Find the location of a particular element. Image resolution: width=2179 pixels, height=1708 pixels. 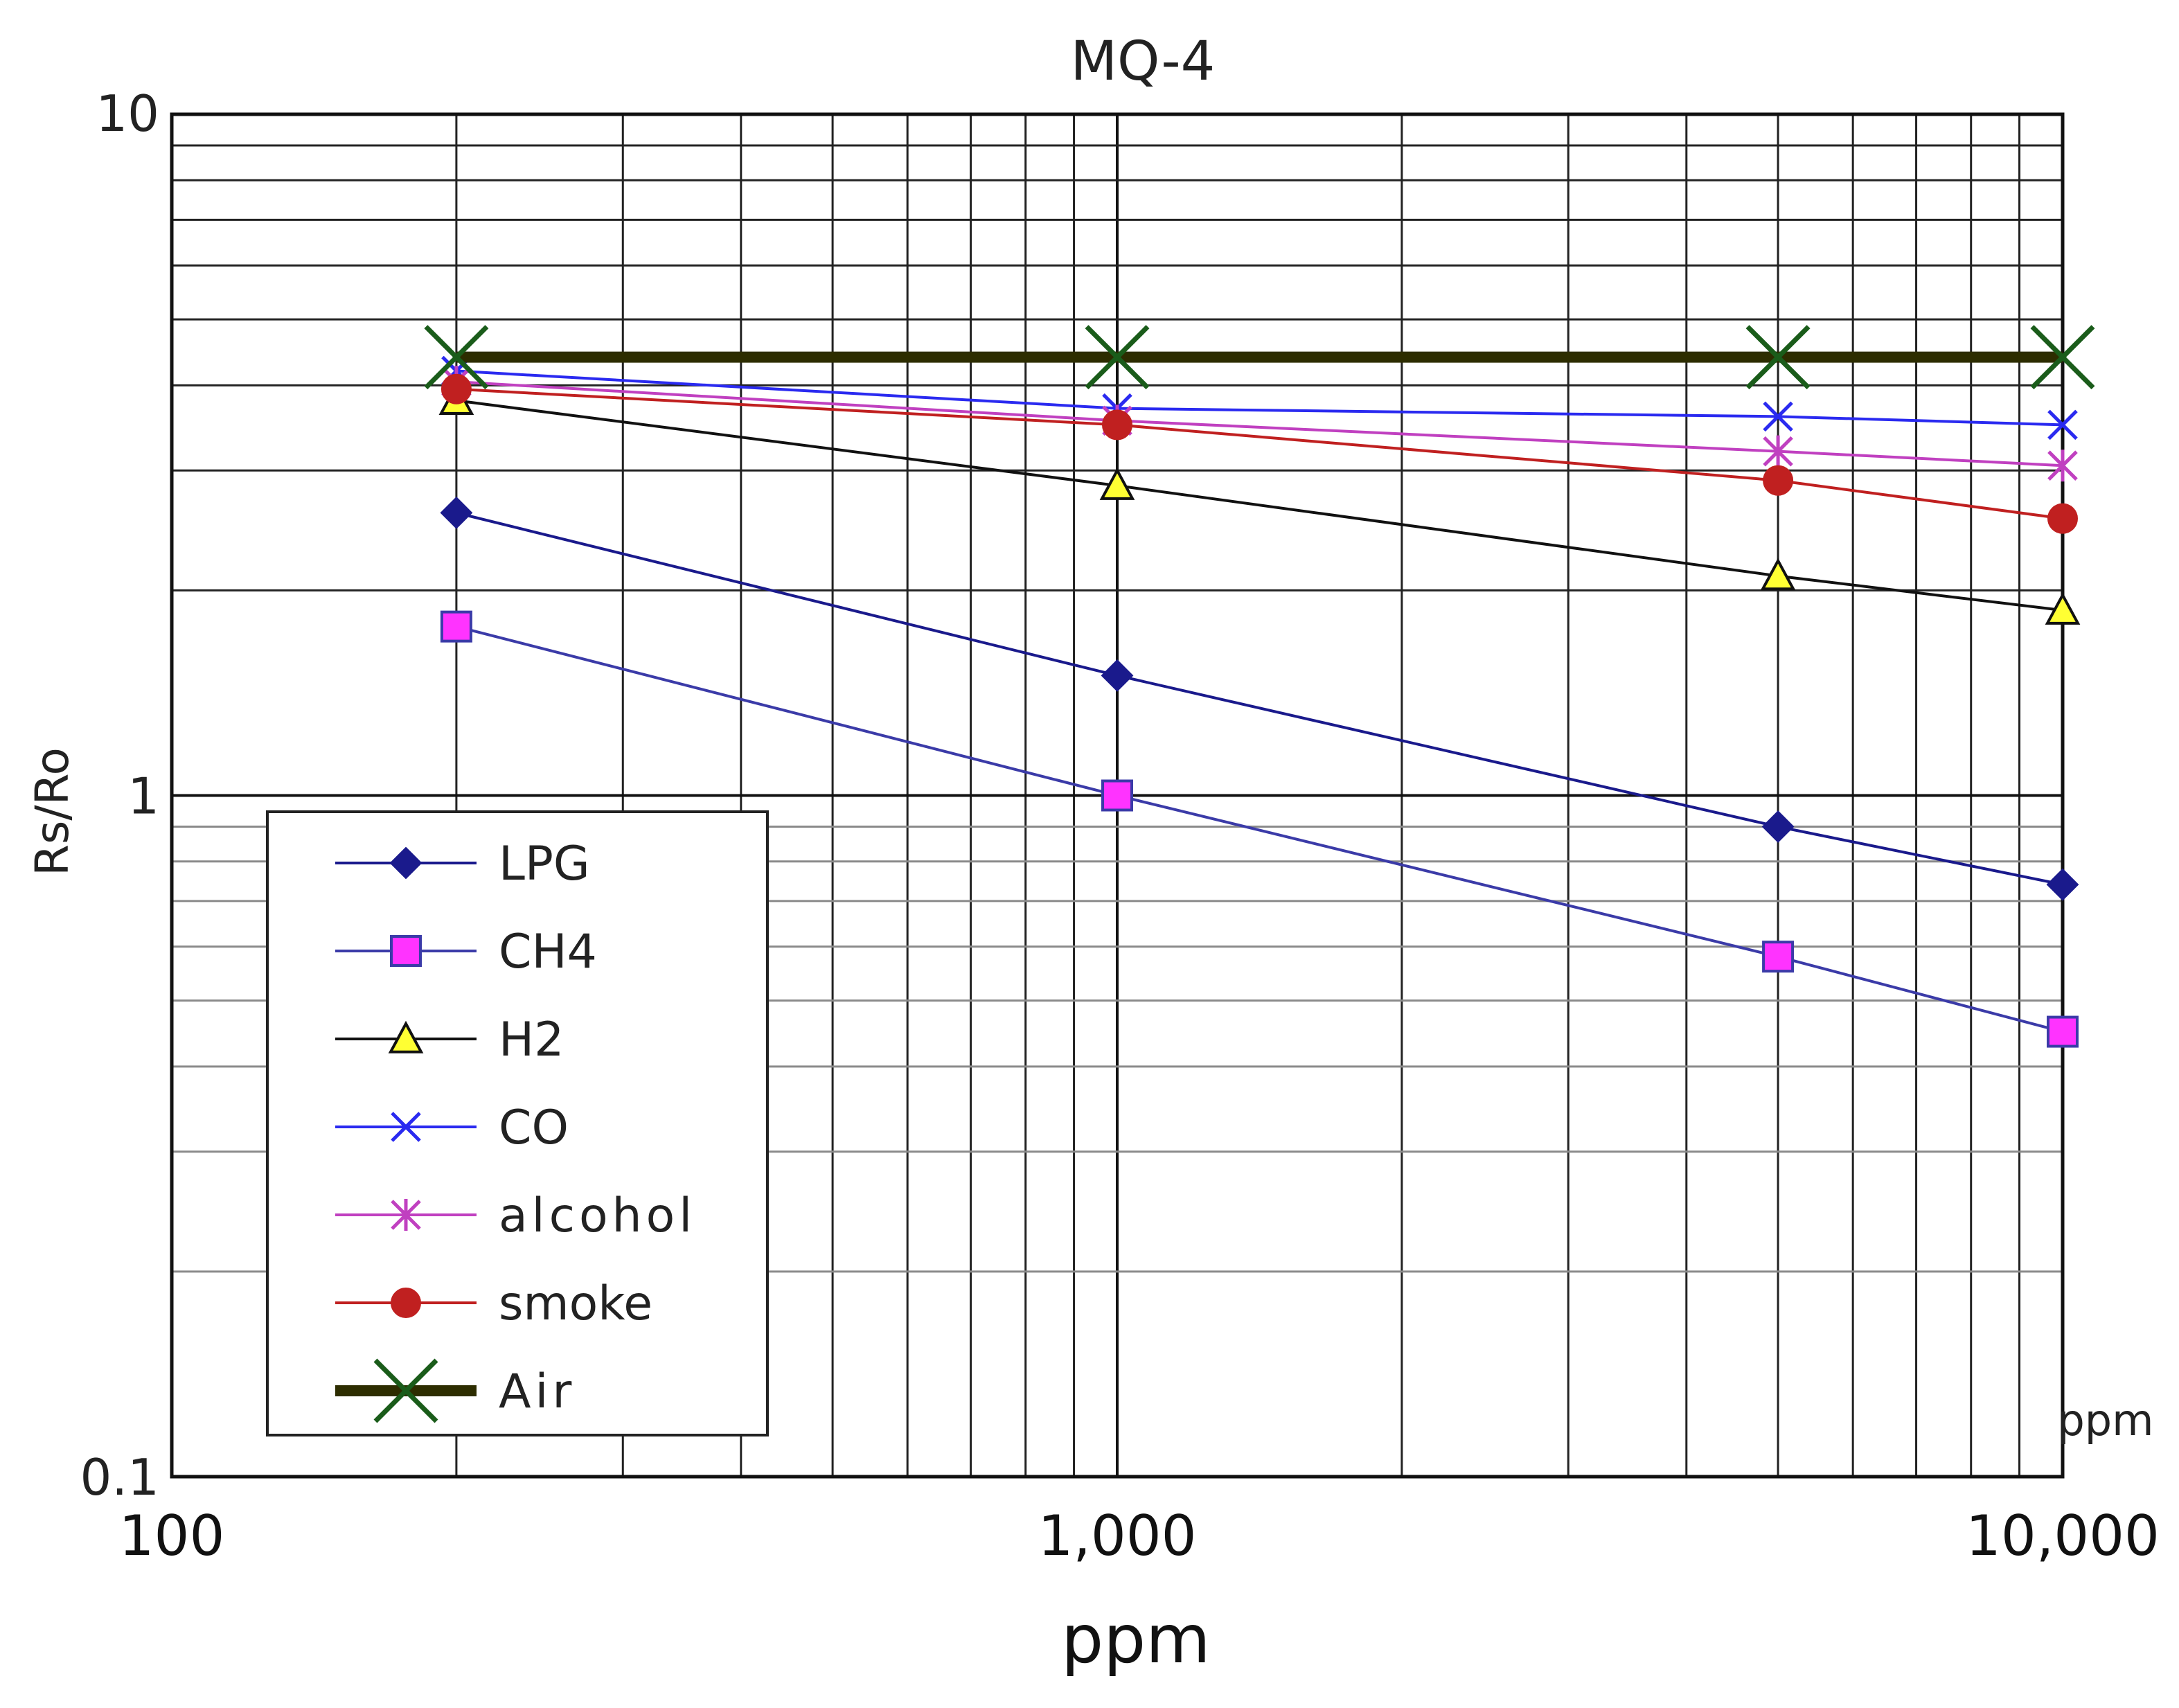

series-smoke is located at coordinates (1260, 453).